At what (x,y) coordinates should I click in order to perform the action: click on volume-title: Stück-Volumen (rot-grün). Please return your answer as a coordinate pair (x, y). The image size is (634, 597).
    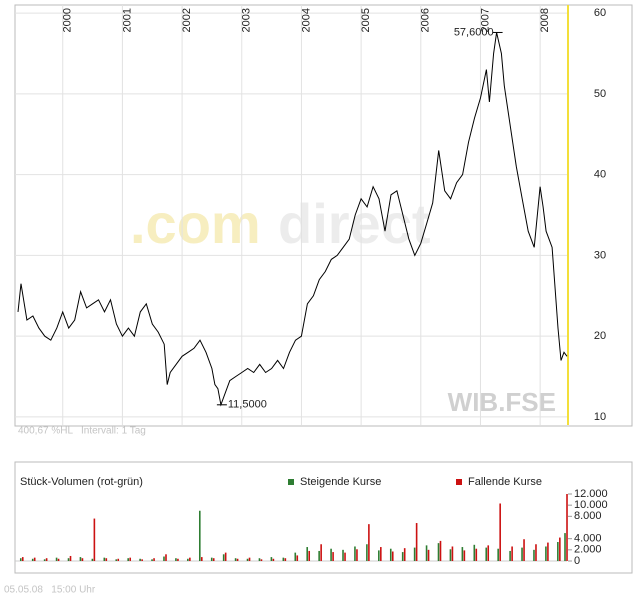
    Looking at the image, I should click on (81, 482).